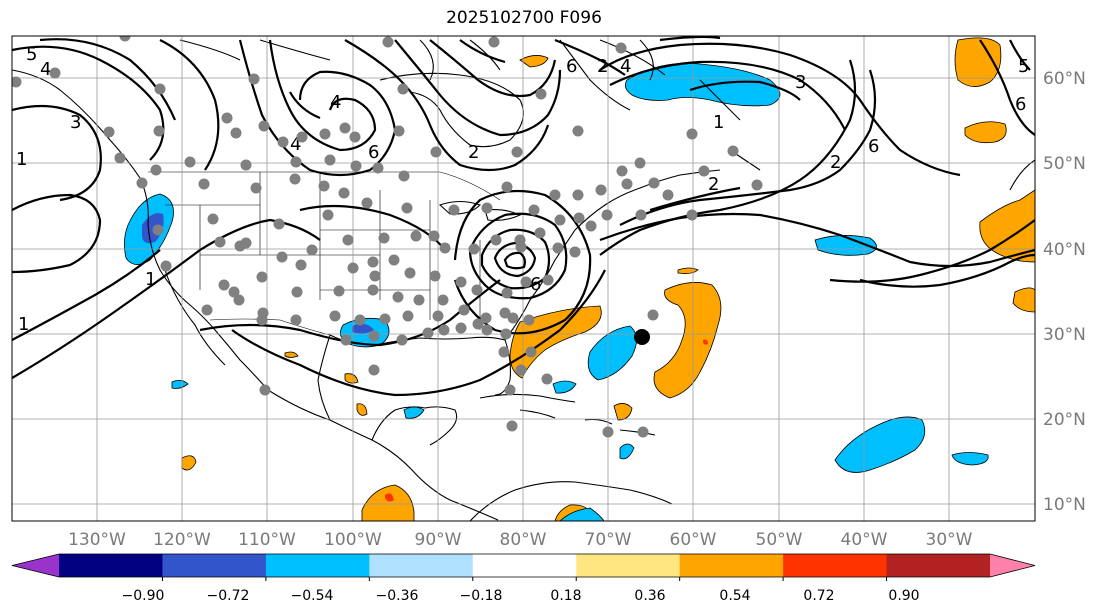 The height and width of the screenshot is (615, 1105). Describe the element at coordinates (75, 122) in the screenshot. I see `contour-label: 3` at that location.